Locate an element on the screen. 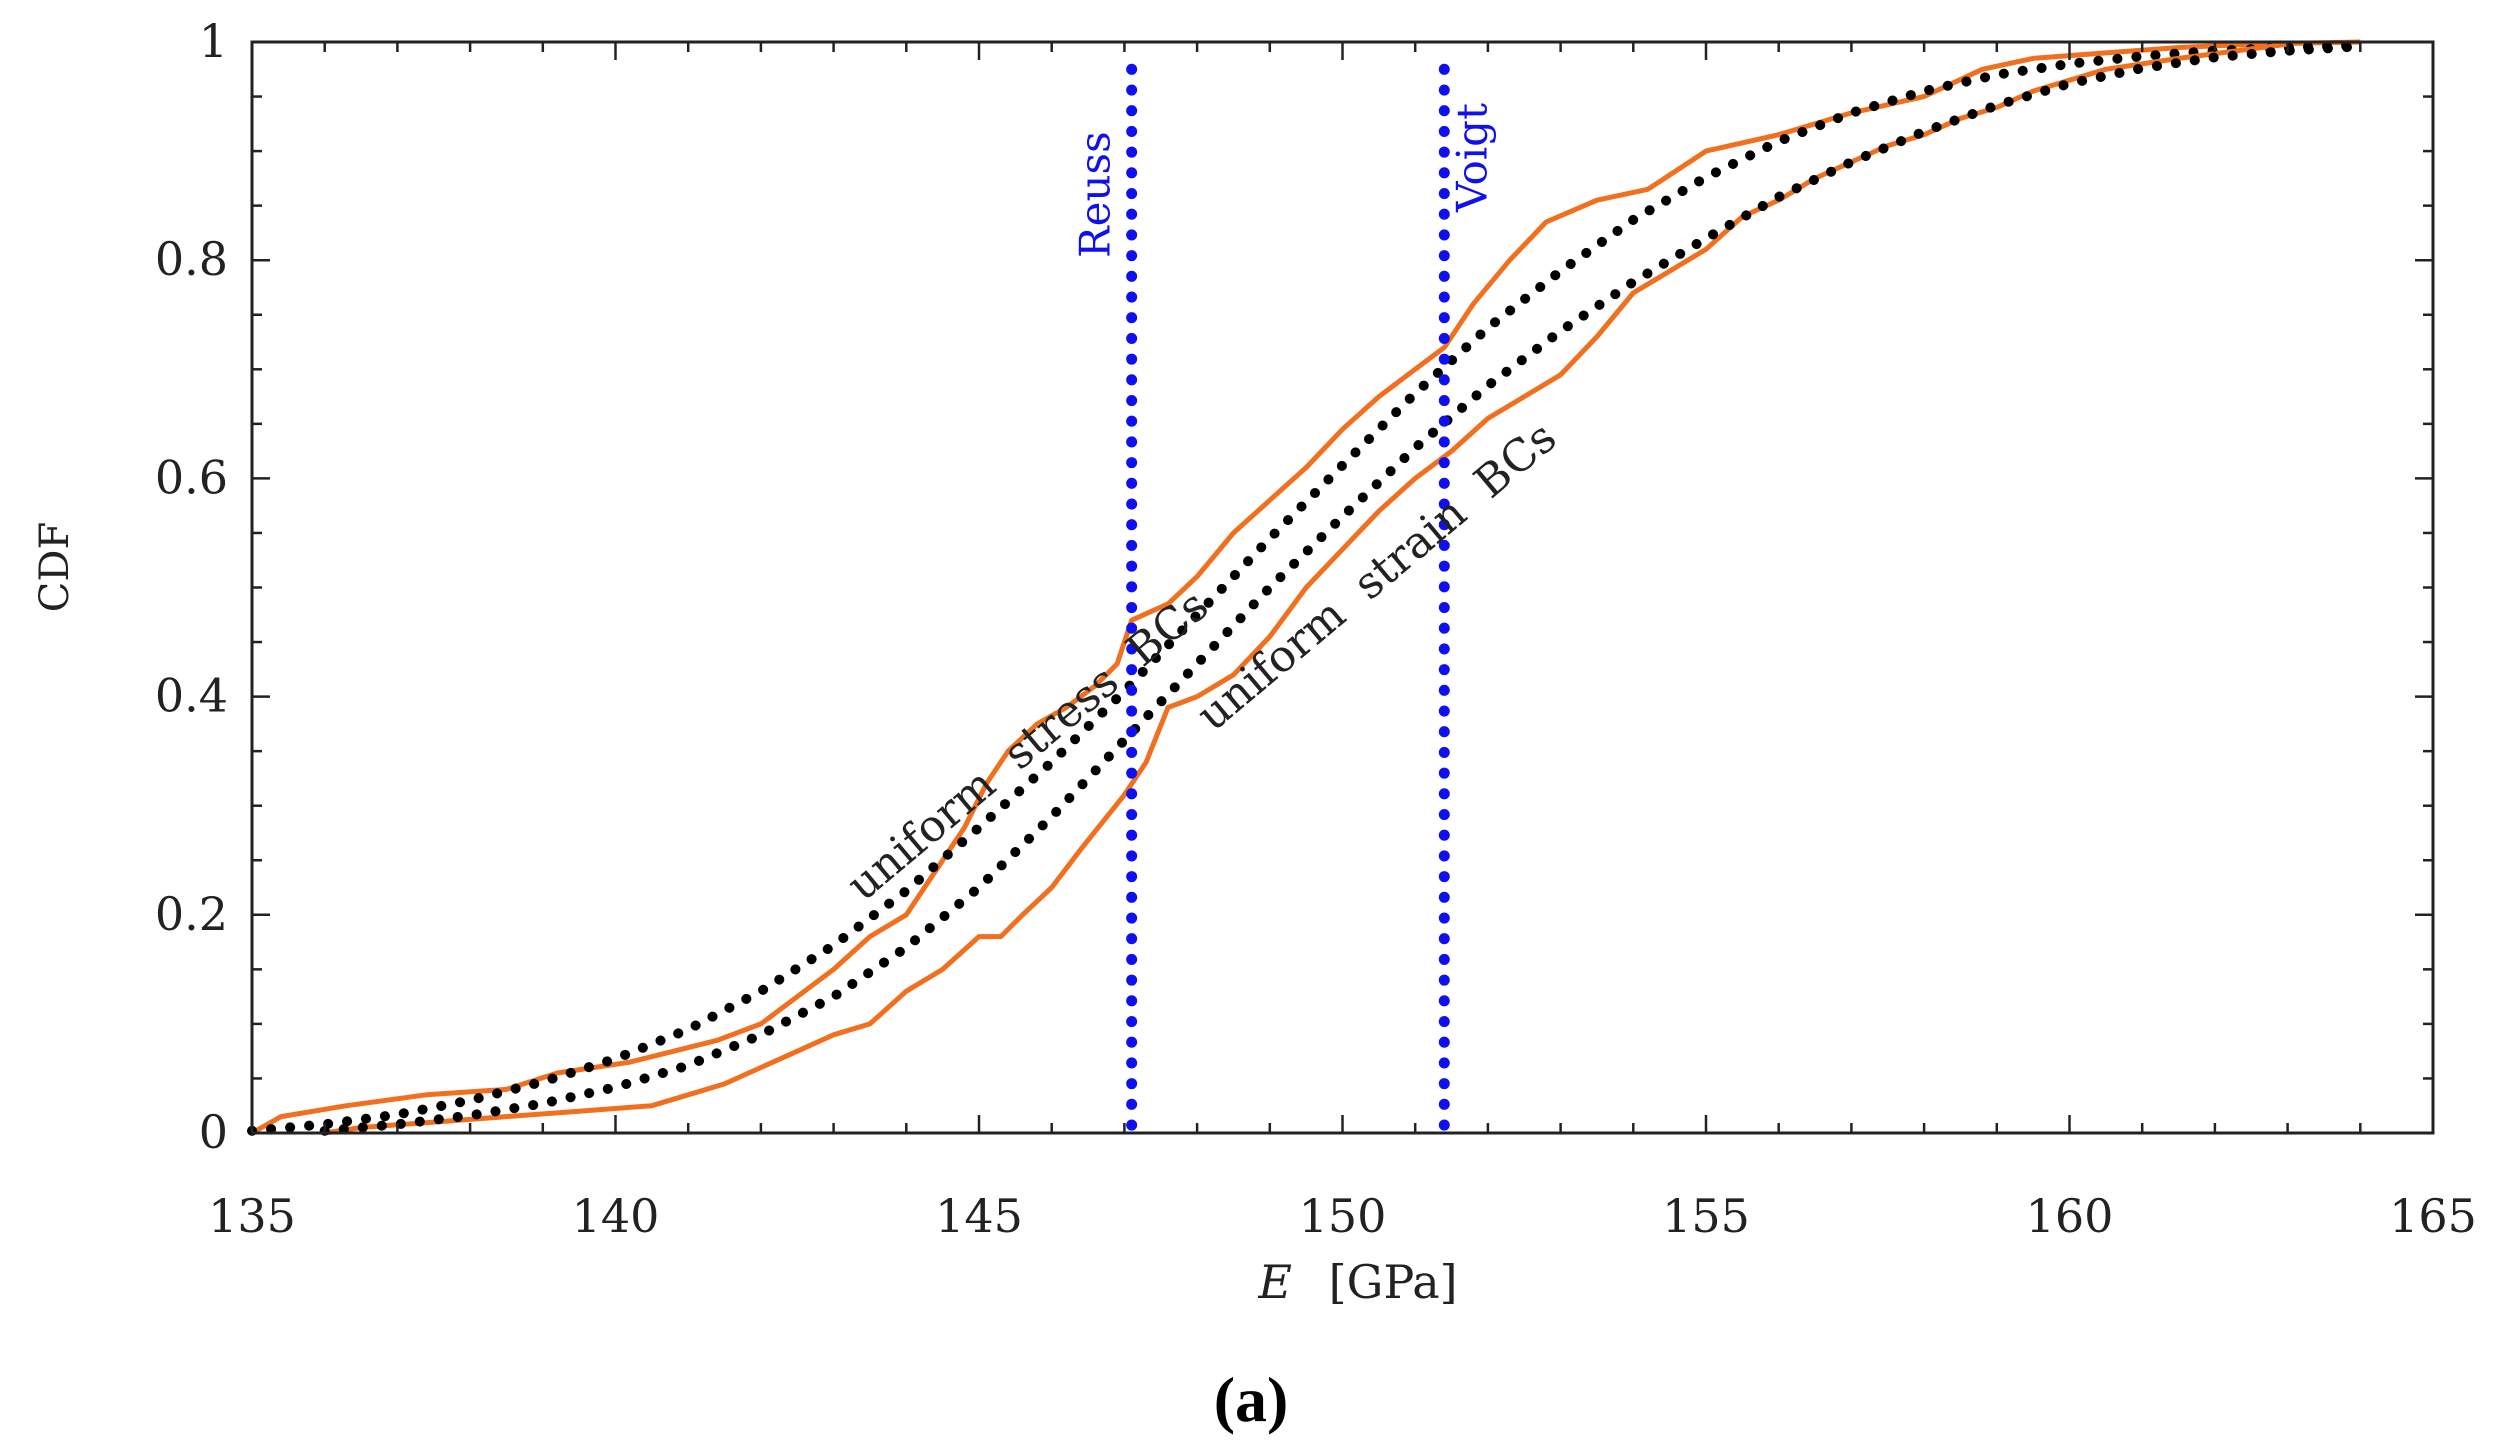 This screenshot has width=2502, height=1446. x-axis-variable: E is located at coordinates (1274, 1282).